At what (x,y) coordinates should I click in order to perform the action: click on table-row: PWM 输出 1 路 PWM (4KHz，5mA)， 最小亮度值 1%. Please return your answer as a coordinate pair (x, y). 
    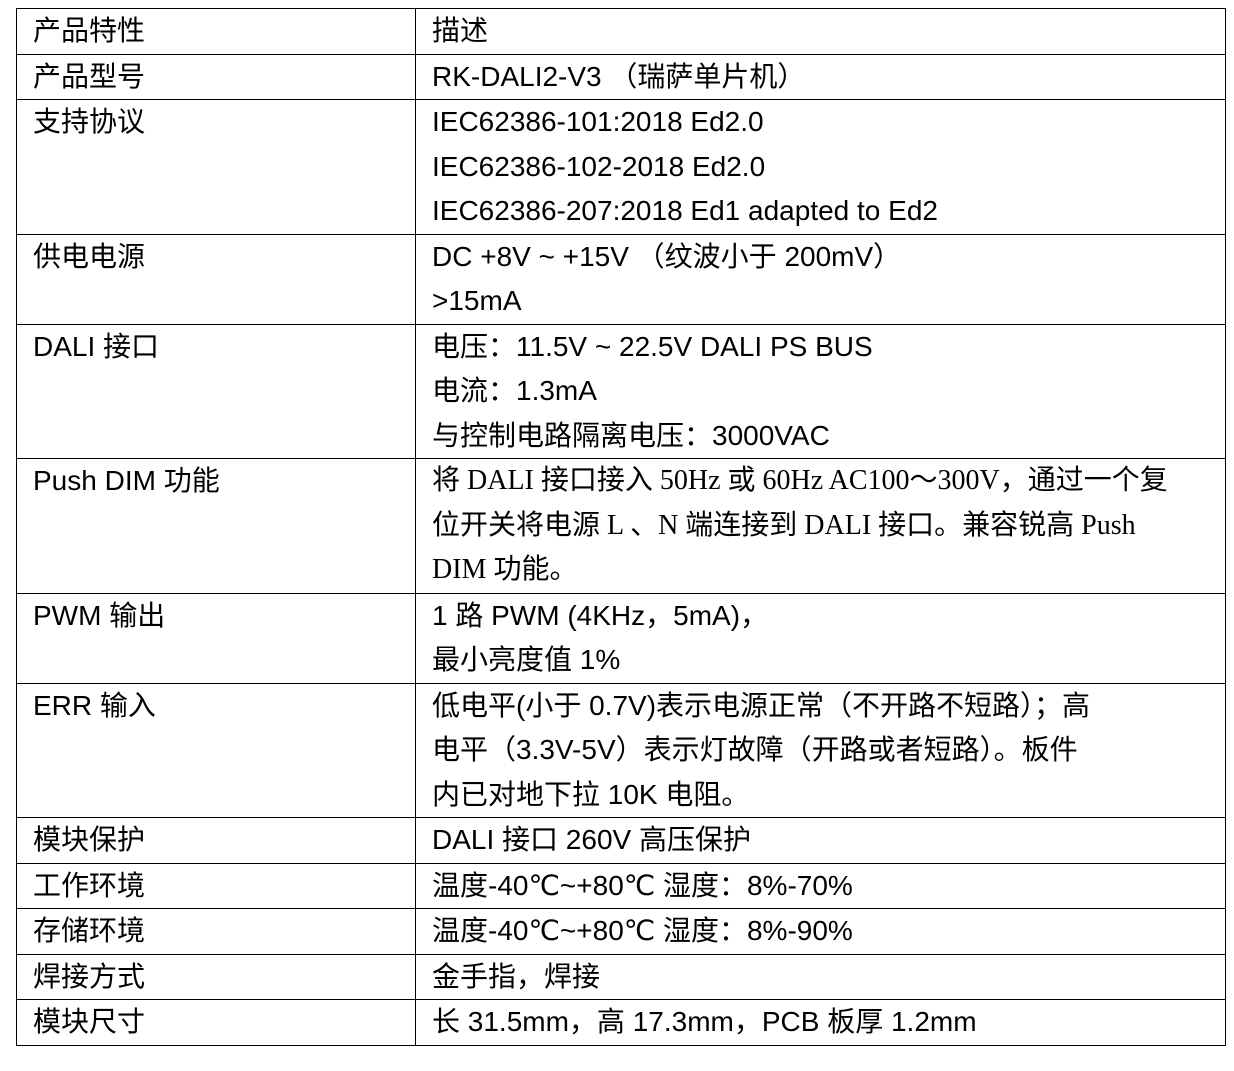
    Looking at the image, I should click on (621, 638).